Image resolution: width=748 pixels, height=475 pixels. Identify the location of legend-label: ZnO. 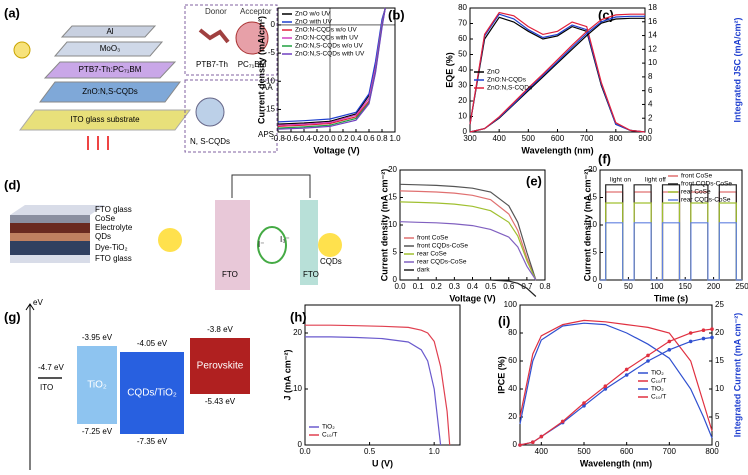
(493, 72).